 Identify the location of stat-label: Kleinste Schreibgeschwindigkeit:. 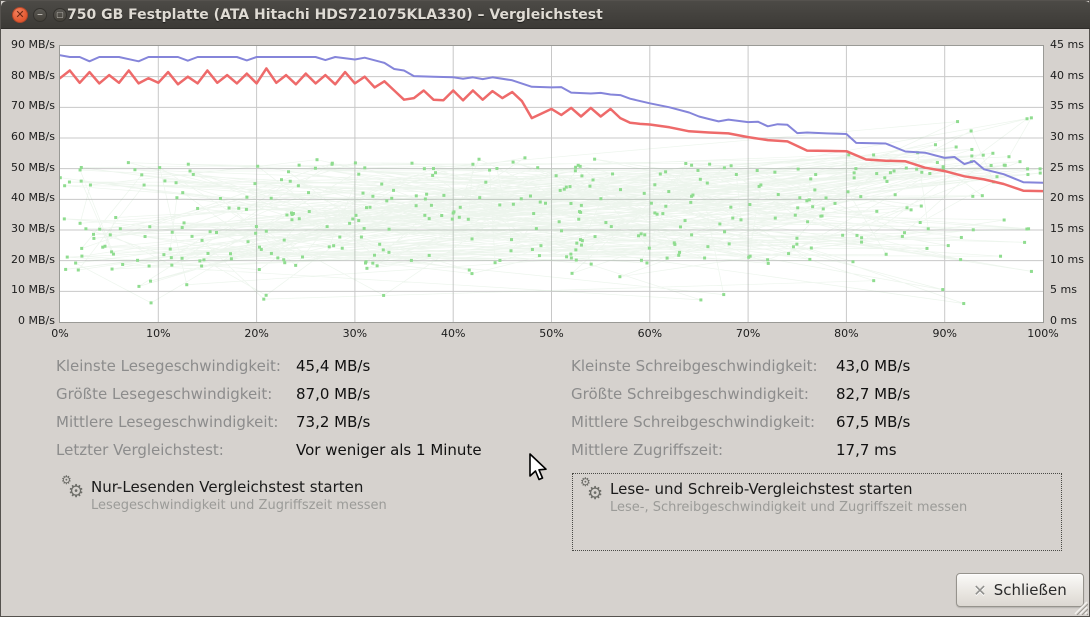
(694, 366).